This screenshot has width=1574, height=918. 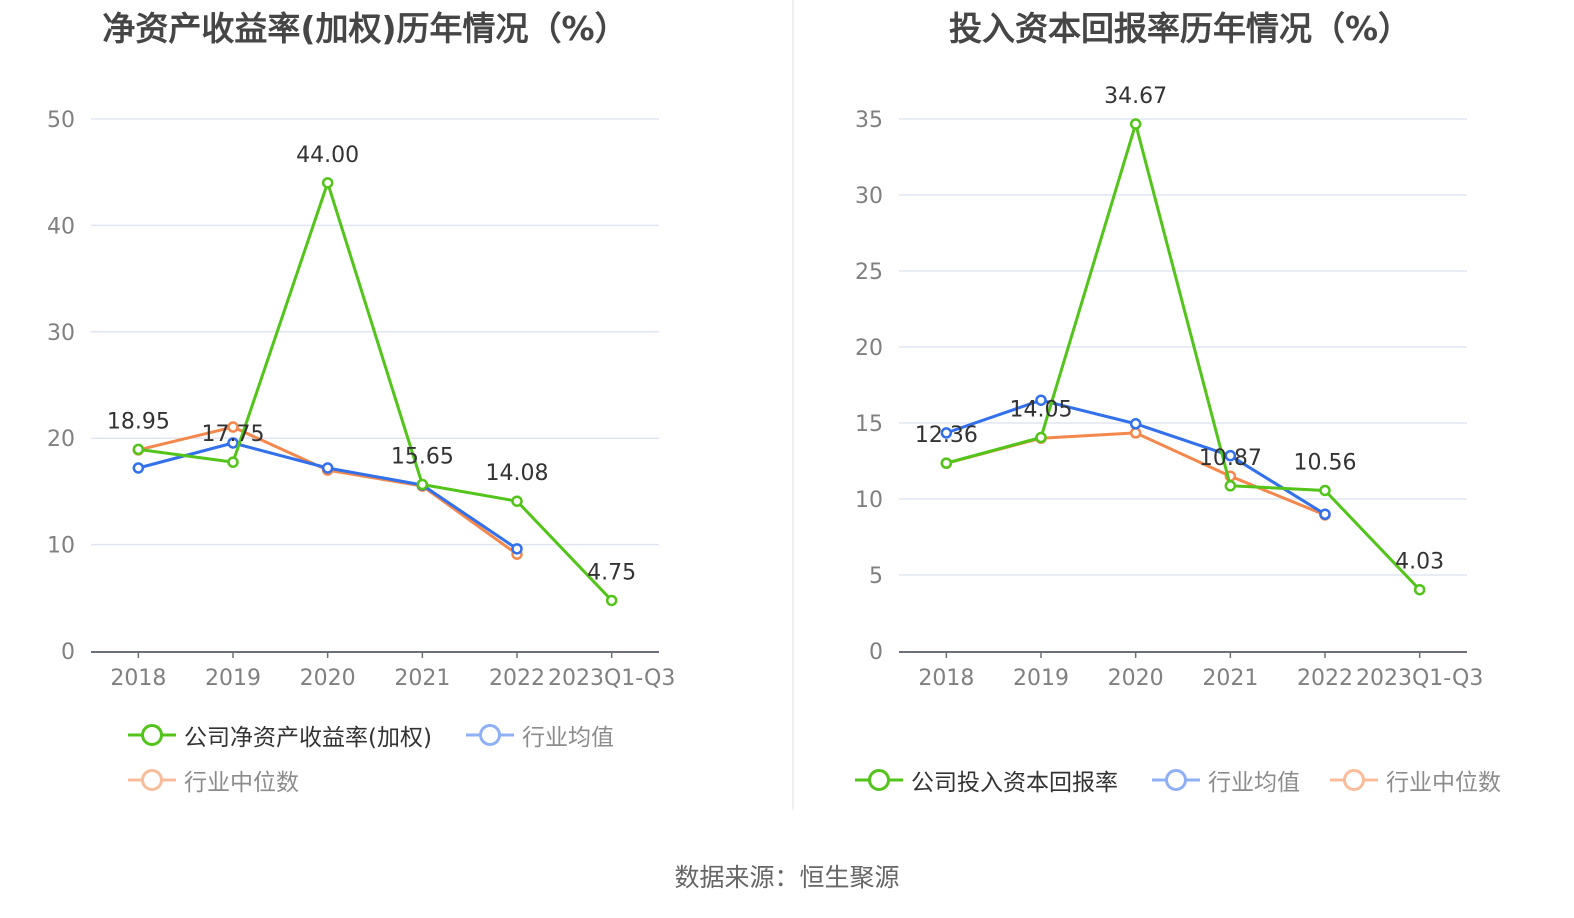 What do you see at coordinates (138, 678) in the screenshot?
I see `roe-x-tick-label: 2018` at bounding box center [138, 678].